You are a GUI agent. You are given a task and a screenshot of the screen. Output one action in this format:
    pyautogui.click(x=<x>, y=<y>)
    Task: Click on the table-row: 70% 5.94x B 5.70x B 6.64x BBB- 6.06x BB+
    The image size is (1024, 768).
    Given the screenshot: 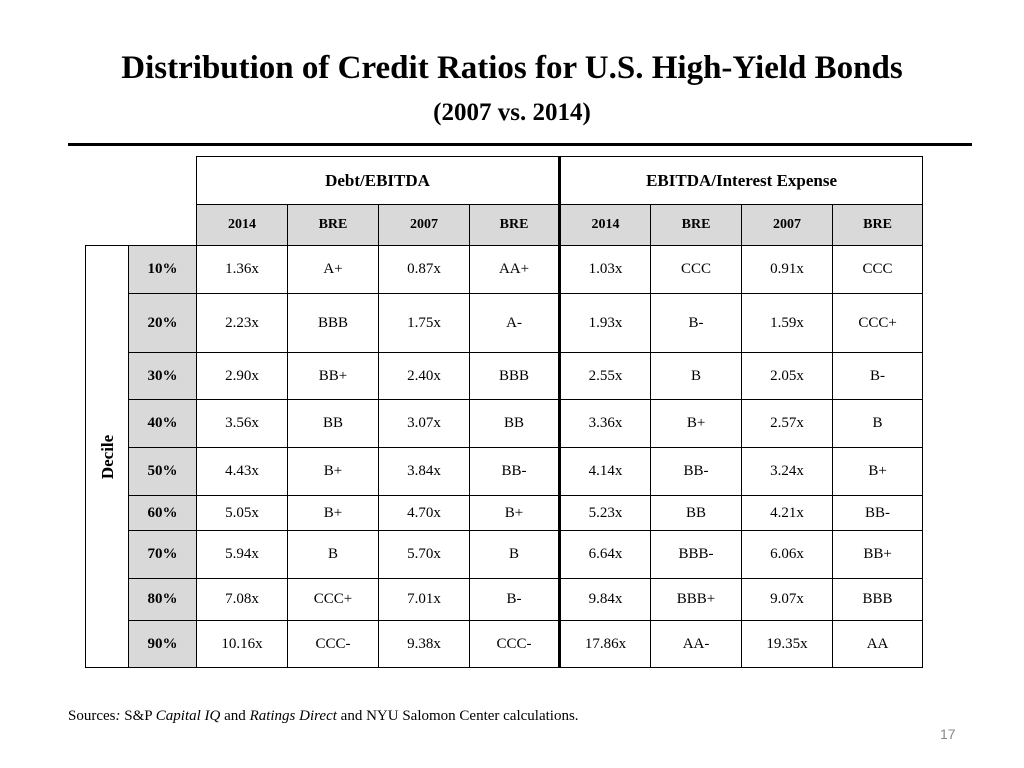 What is the action you would take?
    pyautogui.click(x=505, y=554)
    